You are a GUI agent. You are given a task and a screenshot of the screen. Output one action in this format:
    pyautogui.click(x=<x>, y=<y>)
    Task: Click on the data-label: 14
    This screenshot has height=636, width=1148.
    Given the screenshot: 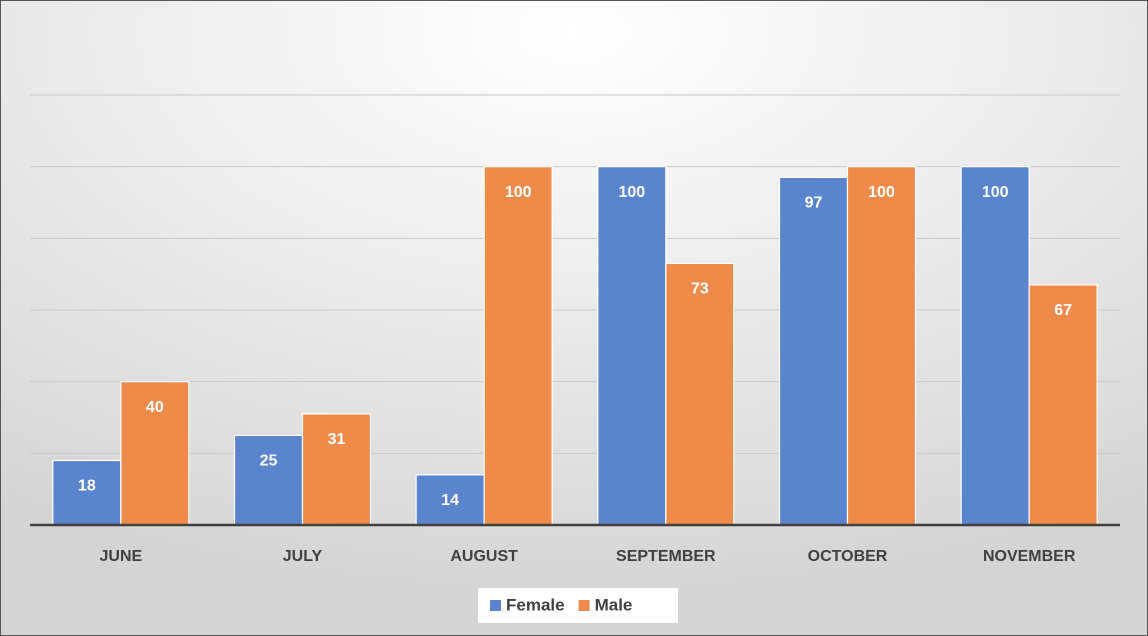 What is the action you would take?
    pyautogui.click(x=450, y=500)
    